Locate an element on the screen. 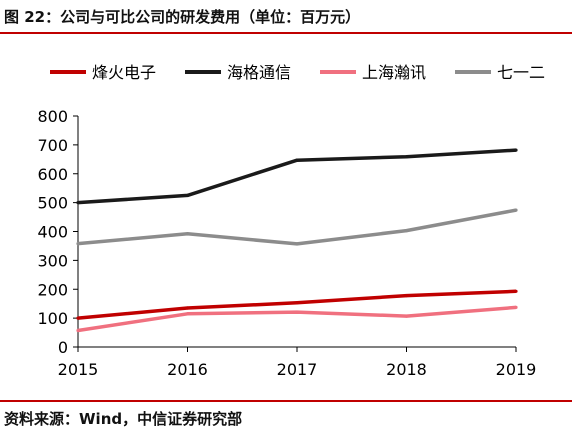 The height and width of the screenshot is (443, 572). bottom-divider is located at coordinates (286, 401).